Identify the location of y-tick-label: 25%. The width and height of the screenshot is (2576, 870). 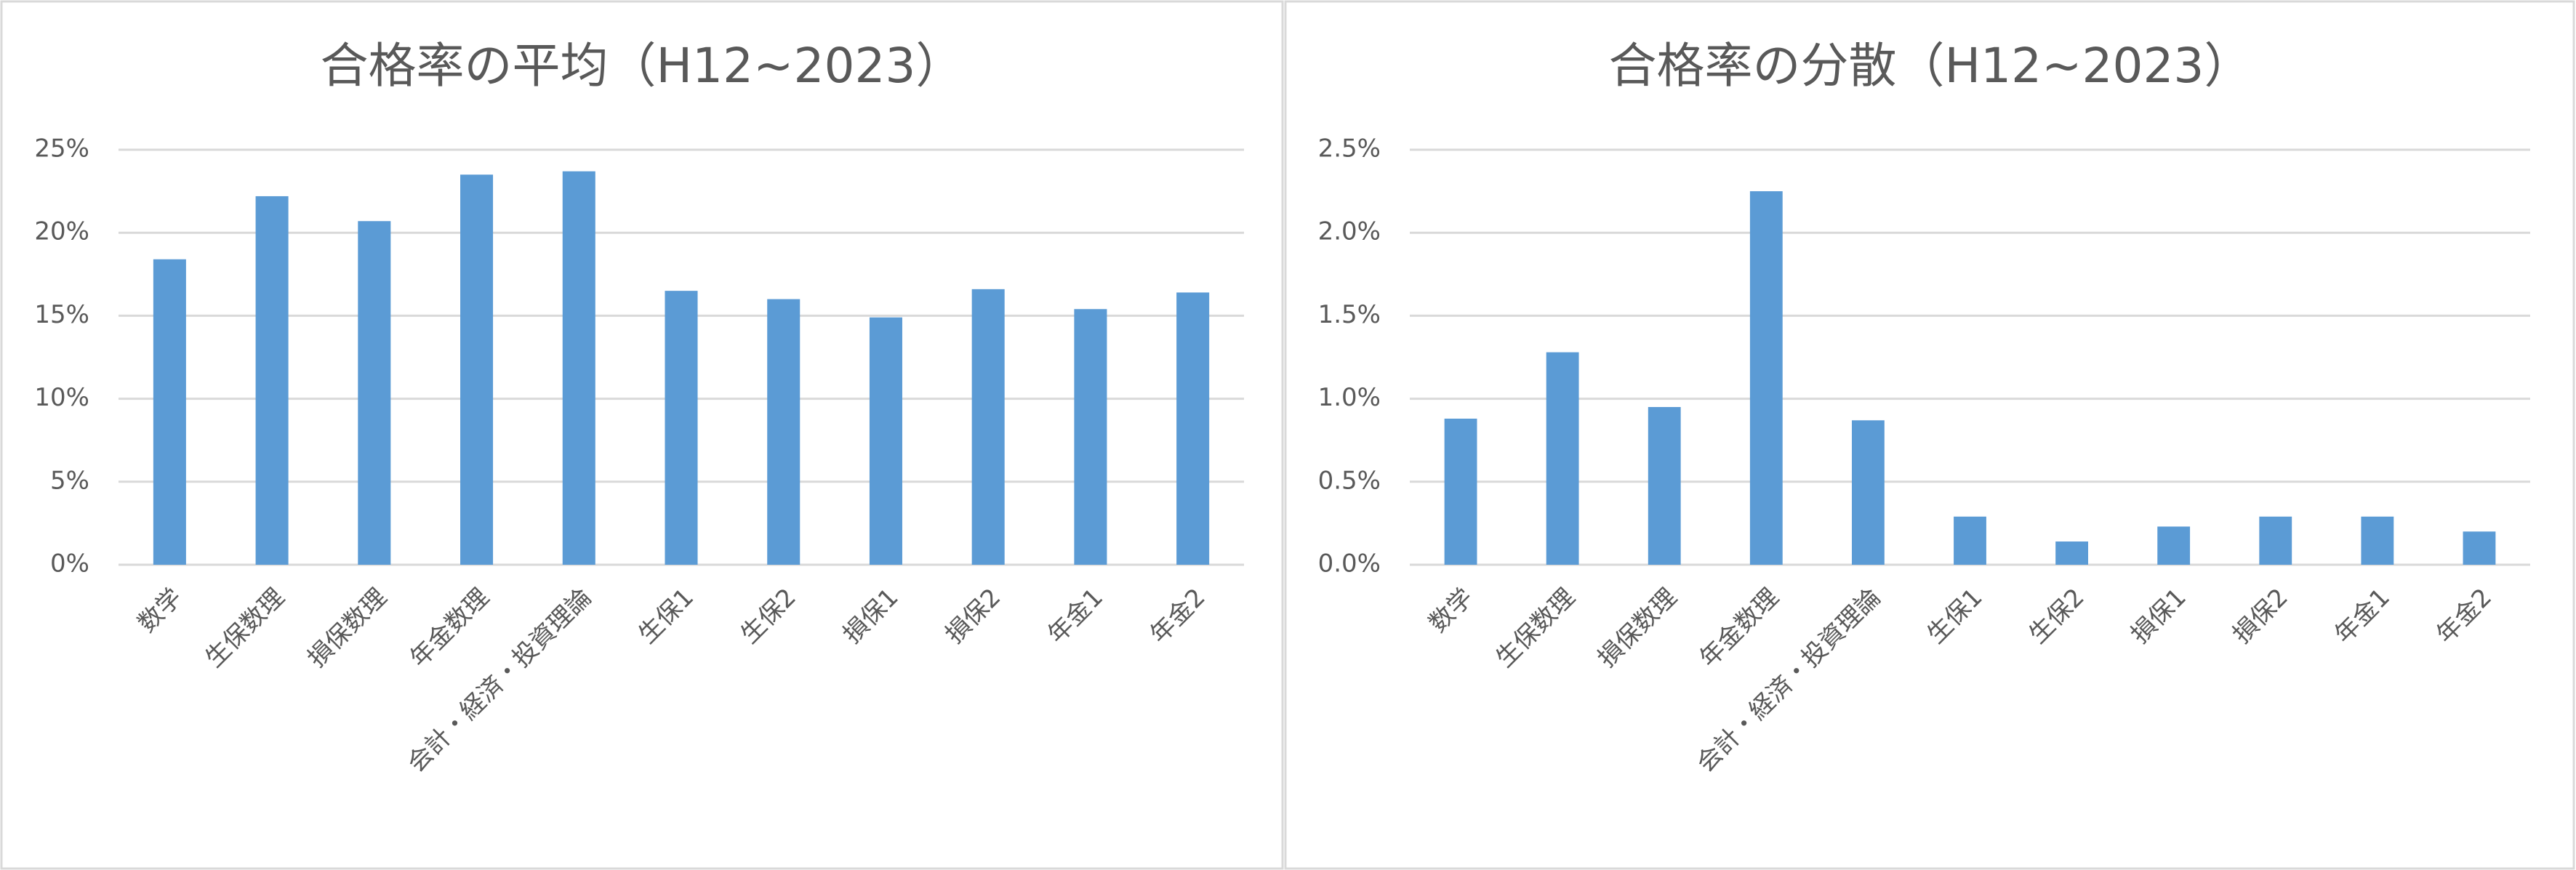
(61, 149).